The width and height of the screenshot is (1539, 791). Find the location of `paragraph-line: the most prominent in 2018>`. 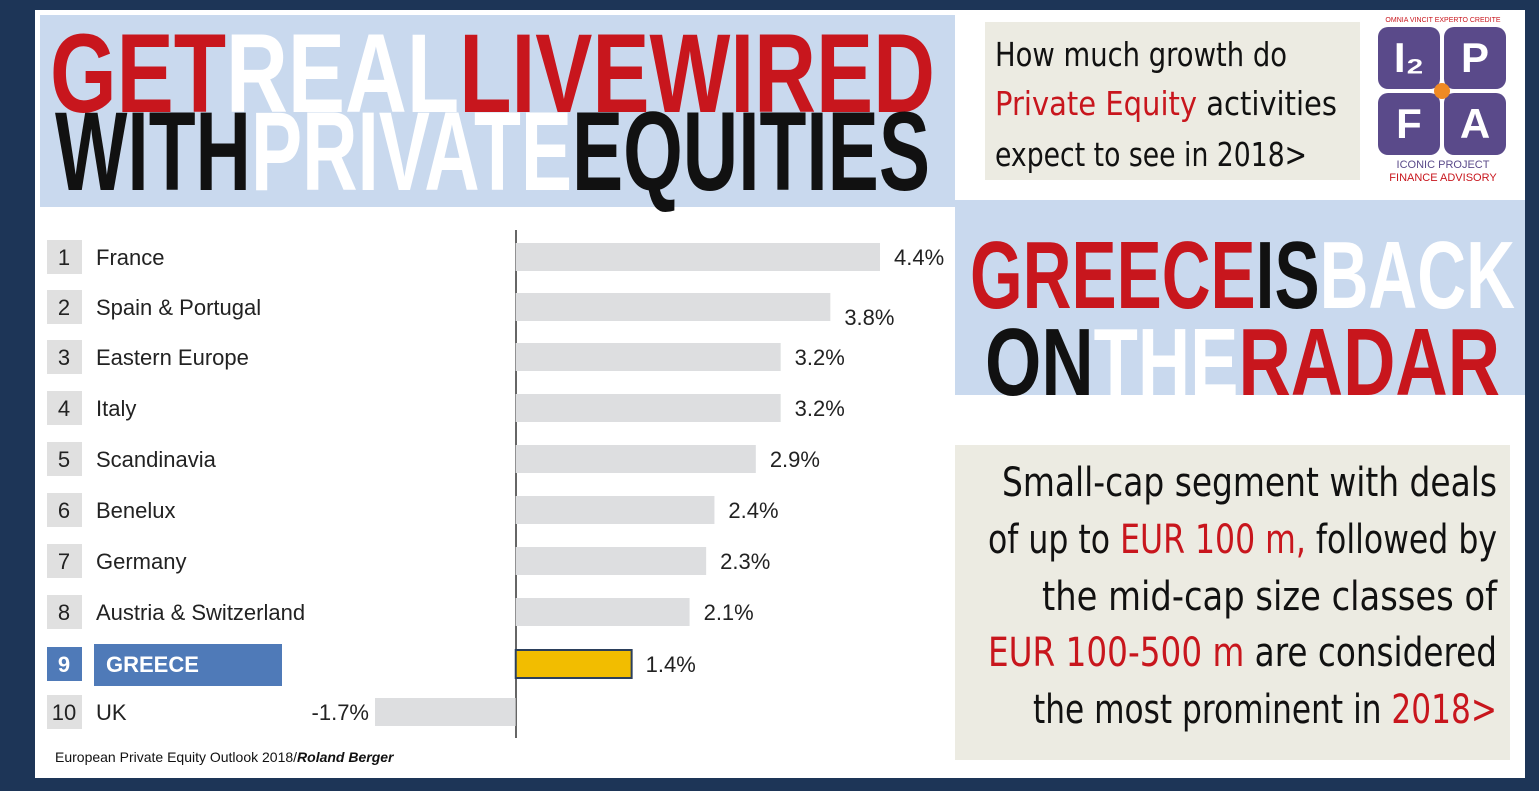

paragraph-line: the most prominent in 2018> is located at coordinates (1265, 710).